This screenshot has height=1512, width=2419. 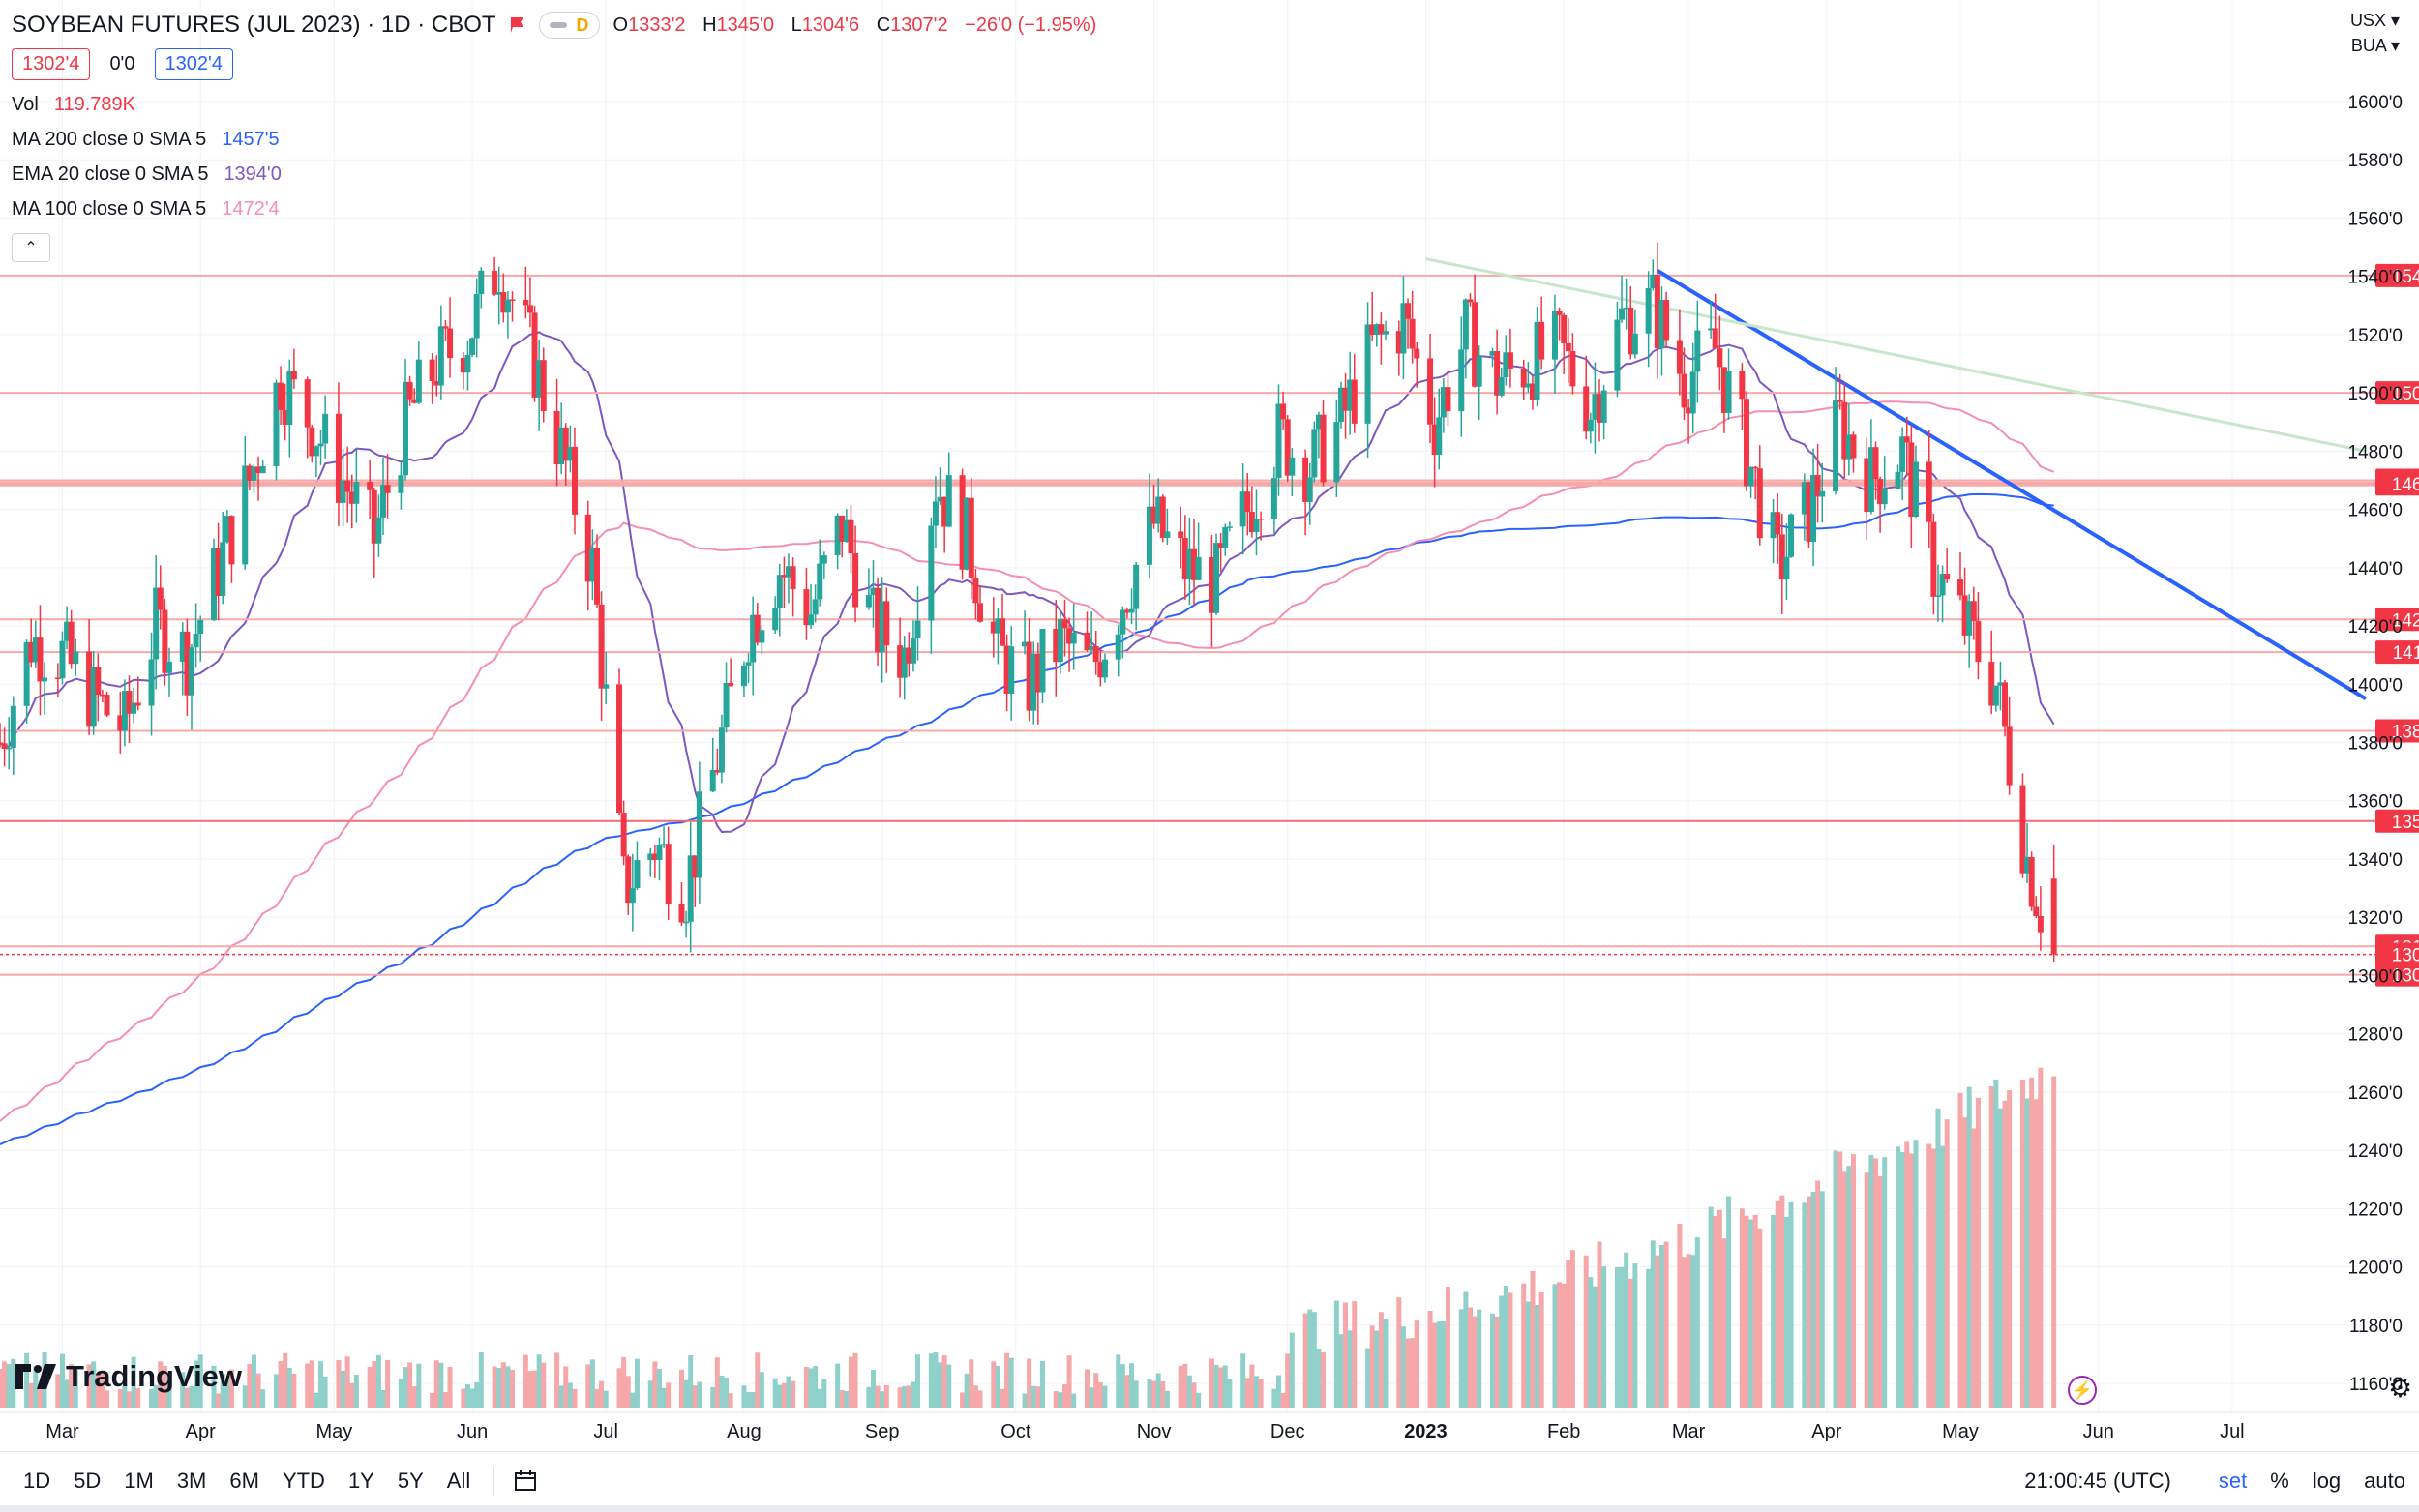 I want to click on price-tick-label: 1280'0, so click(x=2376, y=1036).